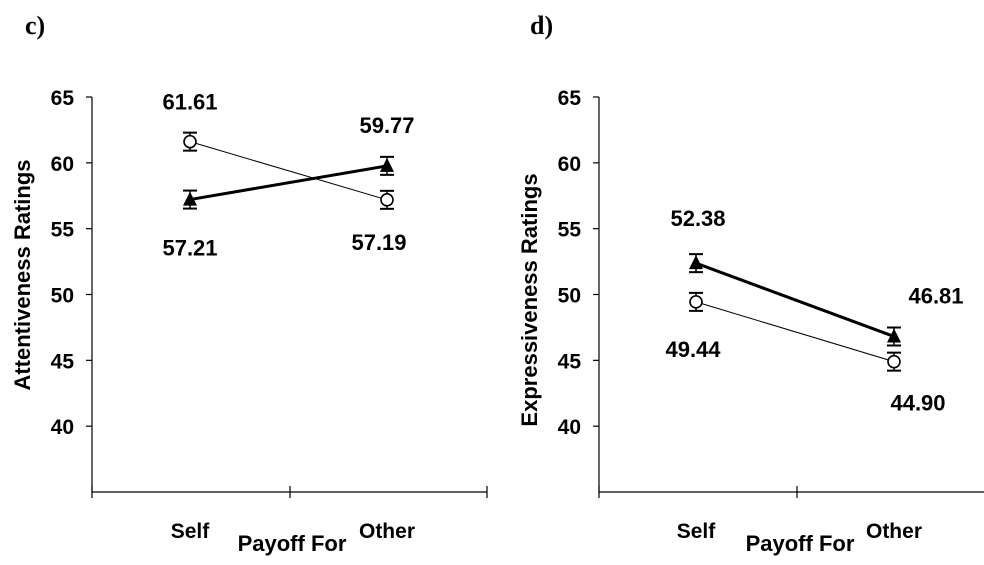  I want to click on data-label: 57.21, so click(189, 248).